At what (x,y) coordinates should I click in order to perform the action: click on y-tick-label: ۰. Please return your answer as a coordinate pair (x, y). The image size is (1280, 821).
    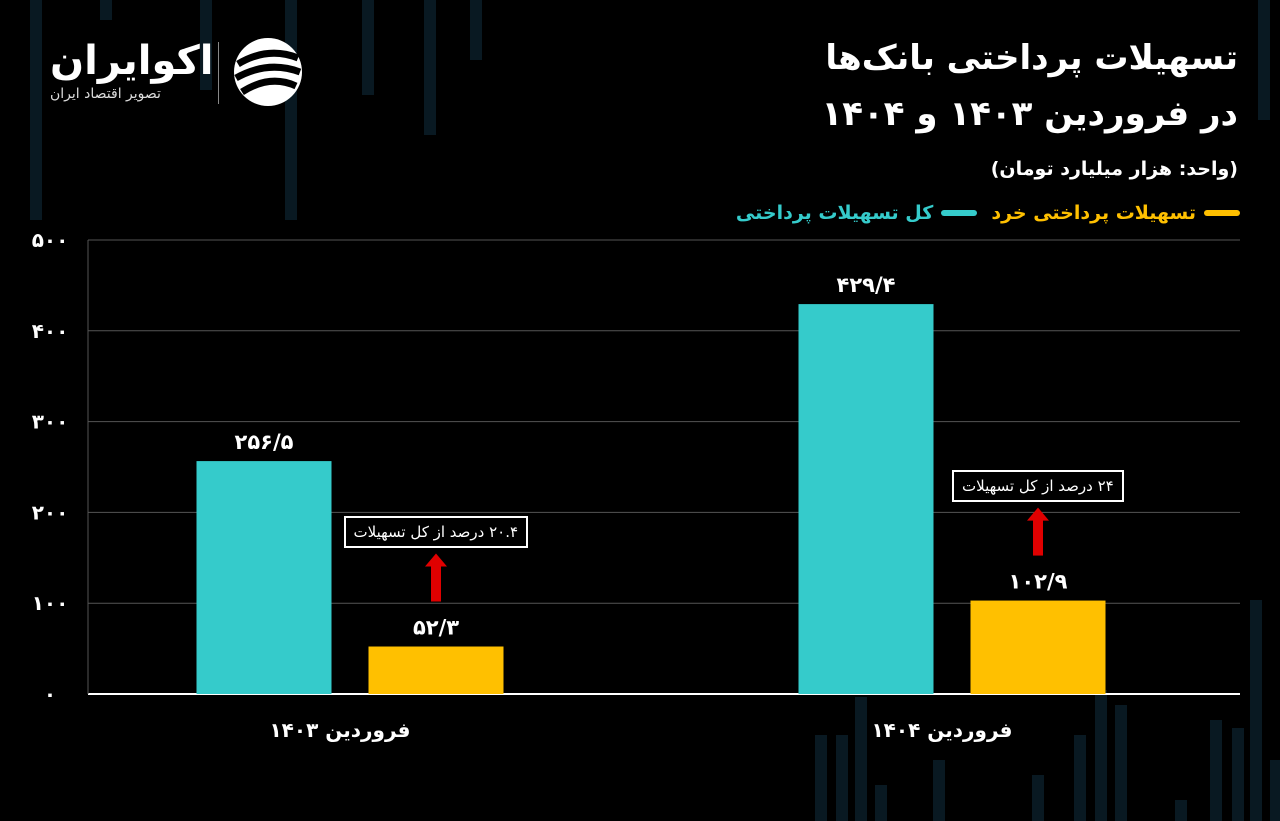
    Looking at the image, I should click on (50, 694).